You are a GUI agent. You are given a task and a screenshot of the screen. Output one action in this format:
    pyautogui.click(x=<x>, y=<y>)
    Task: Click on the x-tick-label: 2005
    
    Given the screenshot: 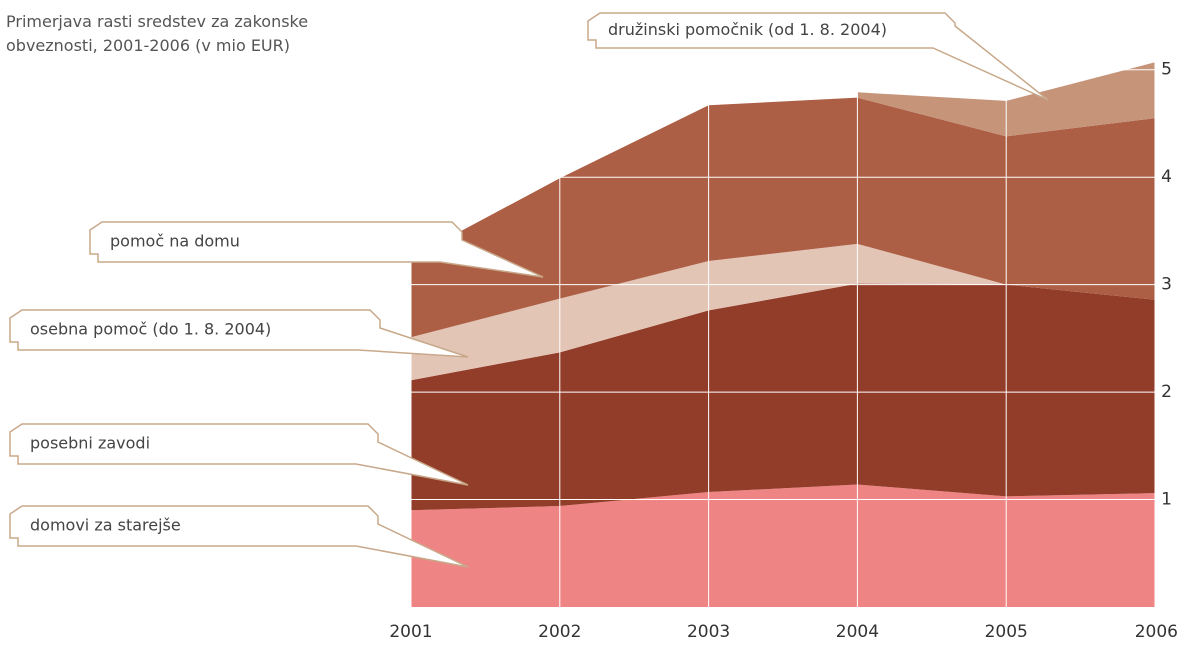 What is the action you would take?
    pyautogui.click(x=1006, y=632)
    